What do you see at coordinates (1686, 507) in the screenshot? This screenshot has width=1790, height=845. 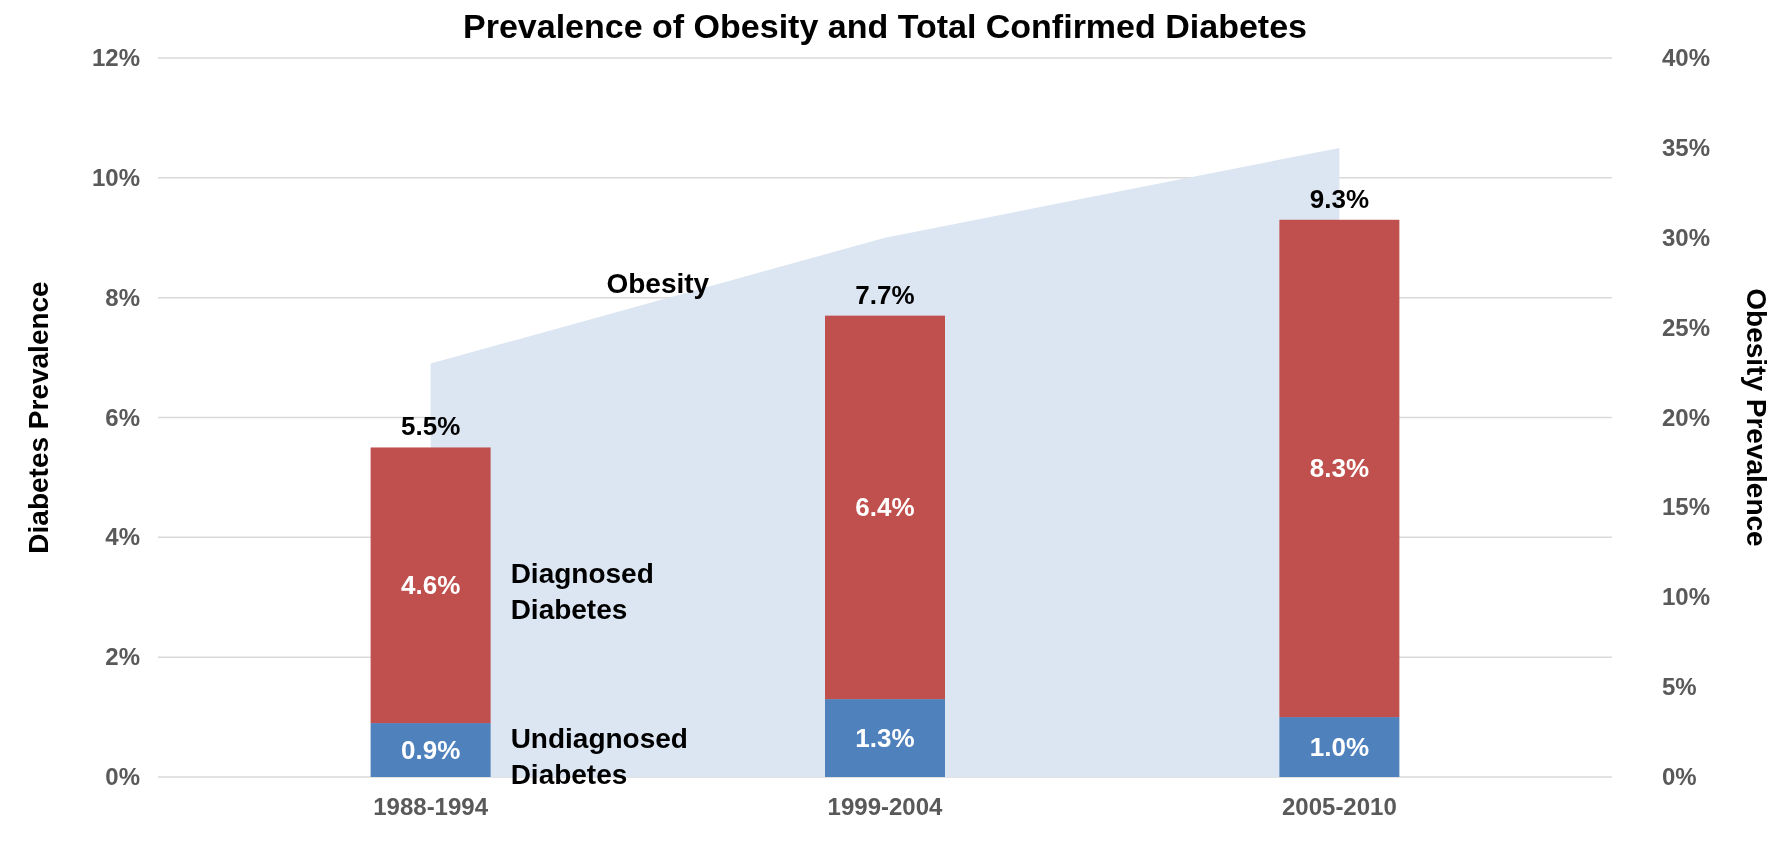 I see `y2-tick-label: 15%` at bounding box center [1686, 507].